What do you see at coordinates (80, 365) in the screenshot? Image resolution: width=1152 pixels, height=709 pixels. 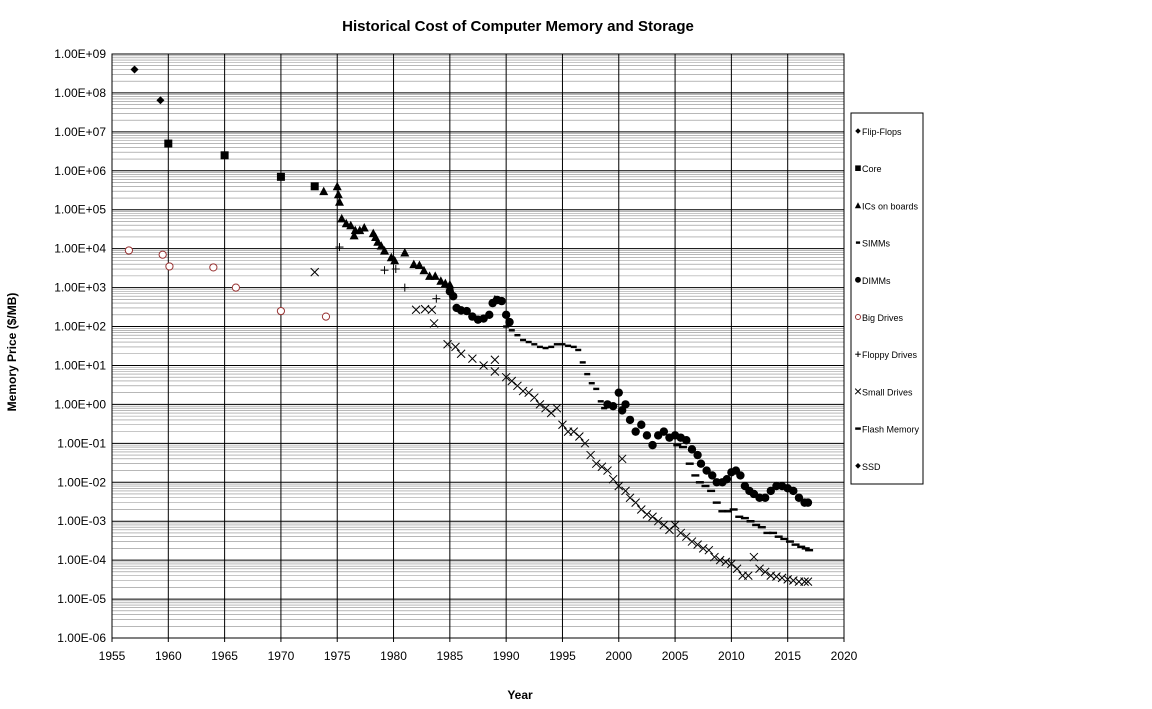 I see `y-tick-label: 1.00E+01` at bounding box center [80, 365].